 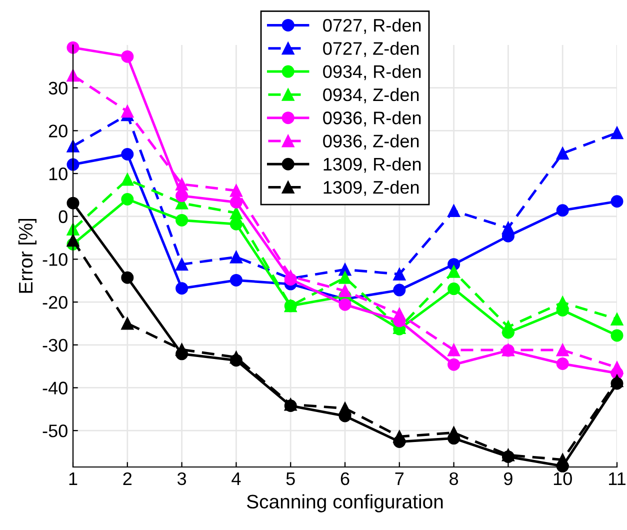 I want to click on y-tick-label: -40, so click(x=55, y=388).